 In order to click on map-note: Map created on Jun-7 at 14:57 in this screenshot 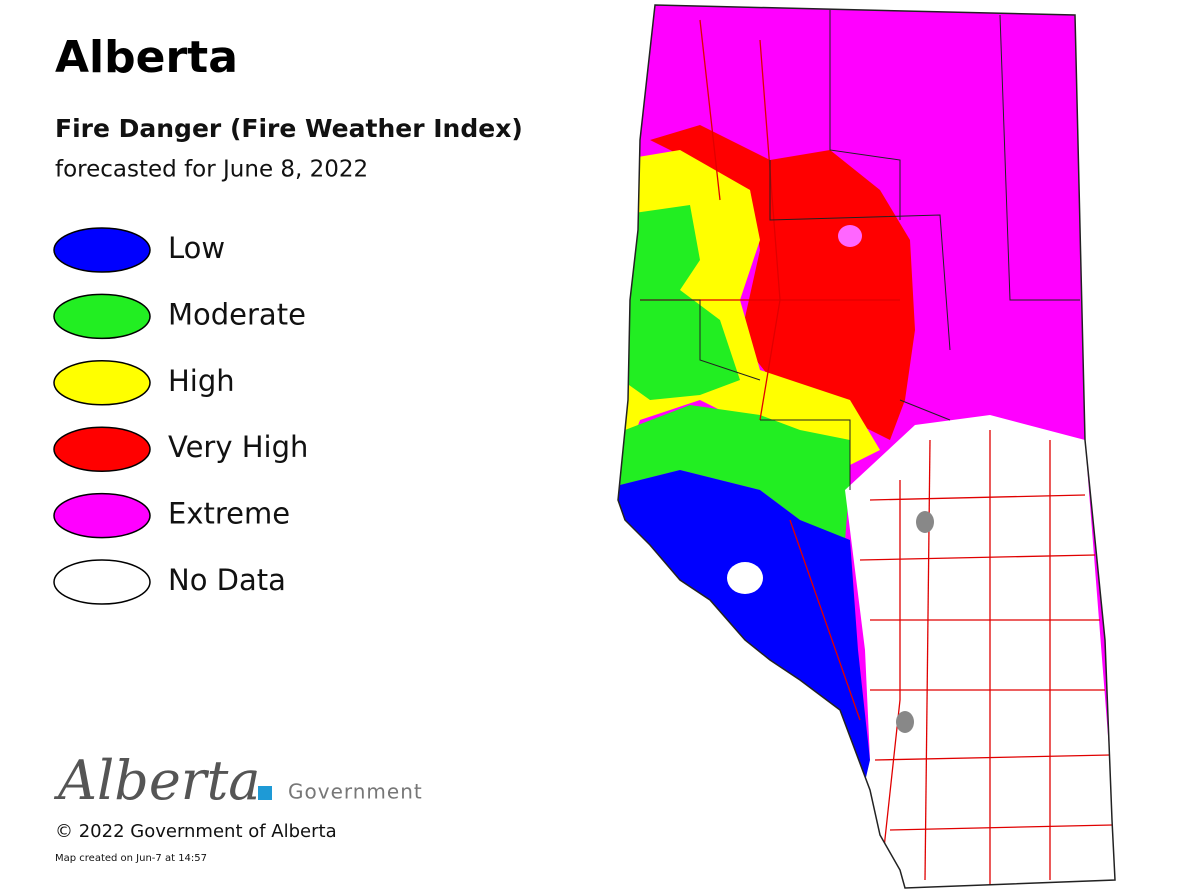, I will do `click(131, 858)`.